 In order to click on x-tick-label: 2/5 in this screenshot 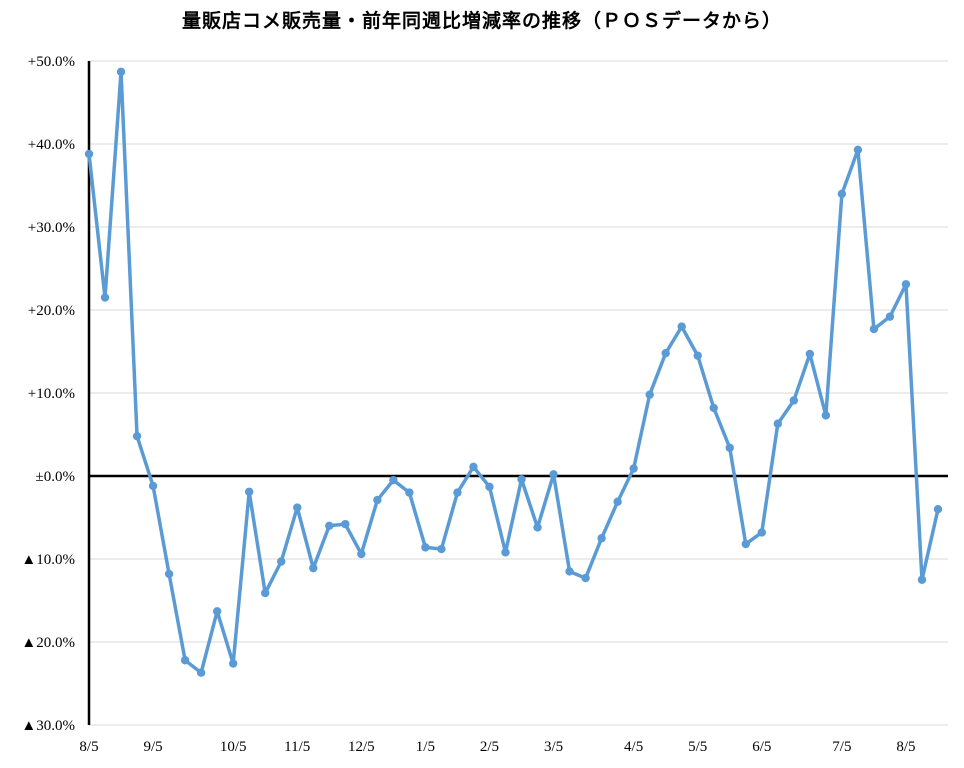, I will do `click(489, 747)`.